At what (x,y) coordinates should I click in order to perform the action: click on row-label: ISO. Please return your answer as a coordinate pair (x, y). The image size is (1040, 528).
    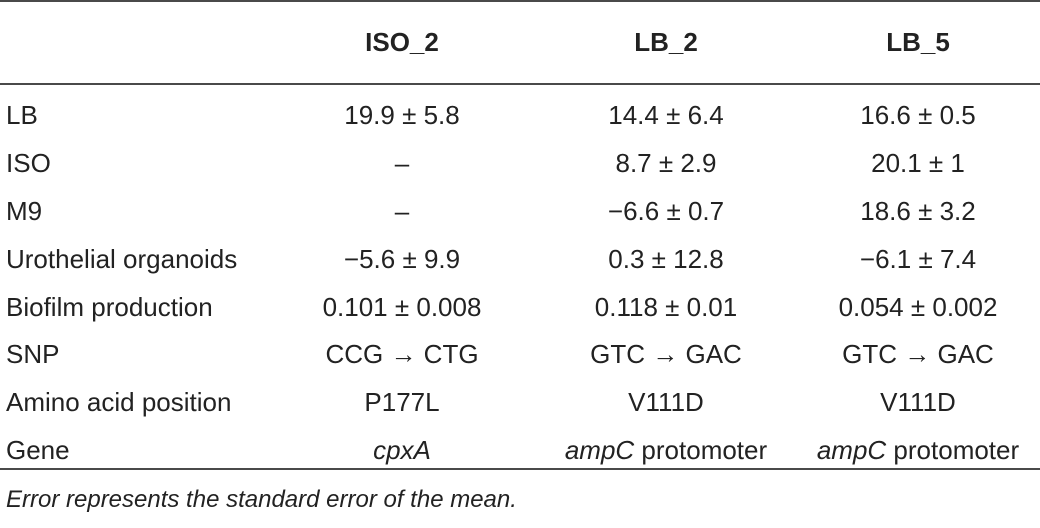
    Looking at the image, I should click on (28, 163).